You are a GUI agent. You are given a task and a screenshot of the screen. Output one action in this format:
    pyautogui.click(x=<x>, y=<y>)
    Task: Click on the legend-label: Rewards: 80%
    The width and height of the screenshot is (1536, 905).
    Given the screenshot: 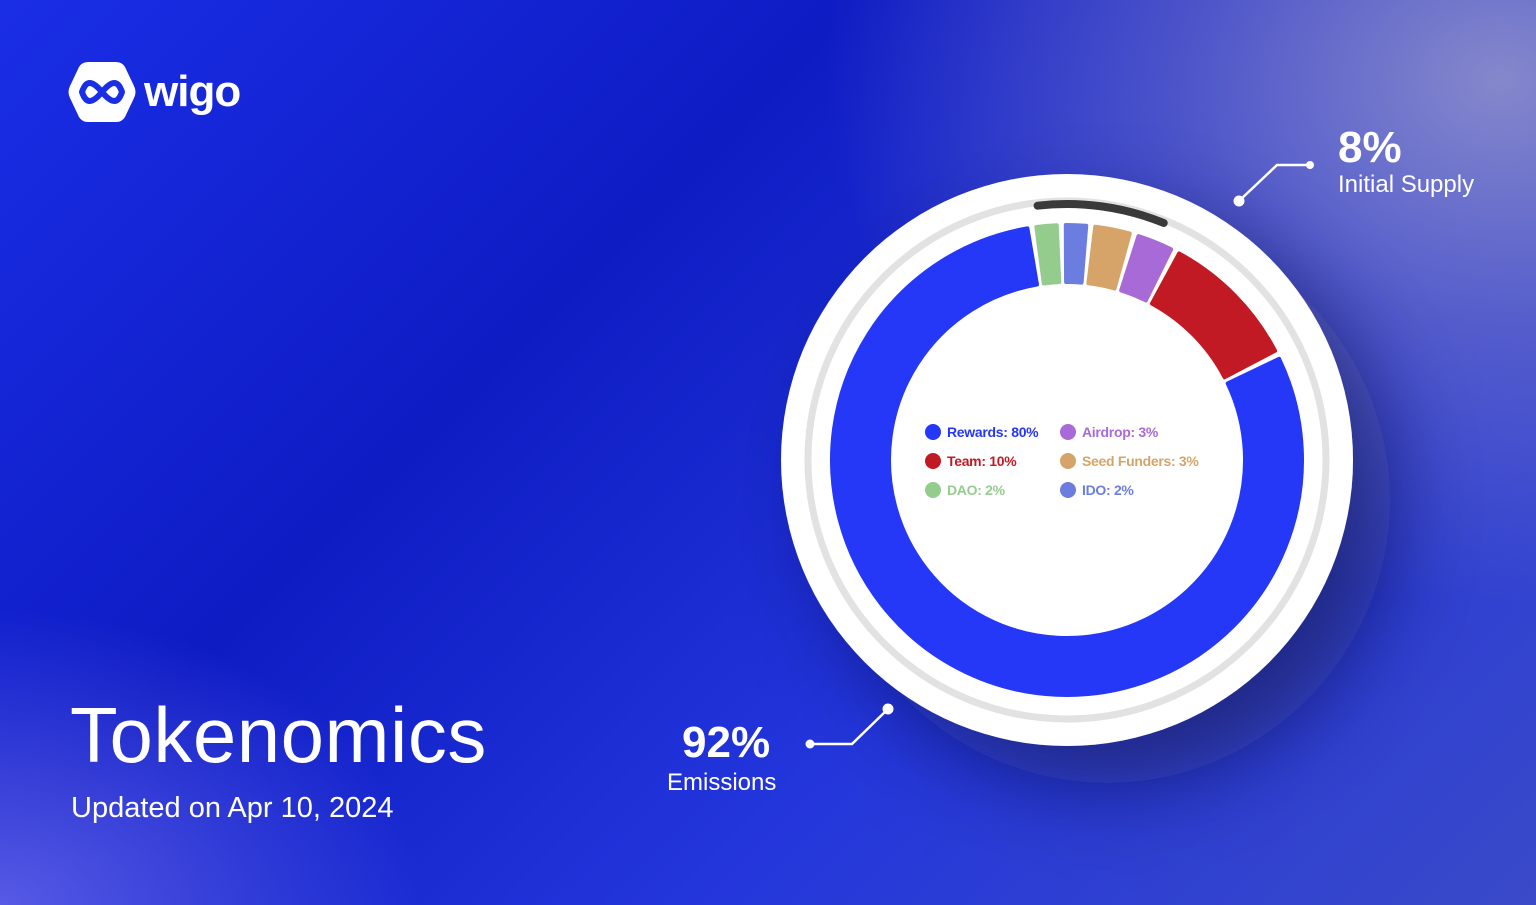 What is the action you would take?
    pyautogui.click(x=993, y=432)
    